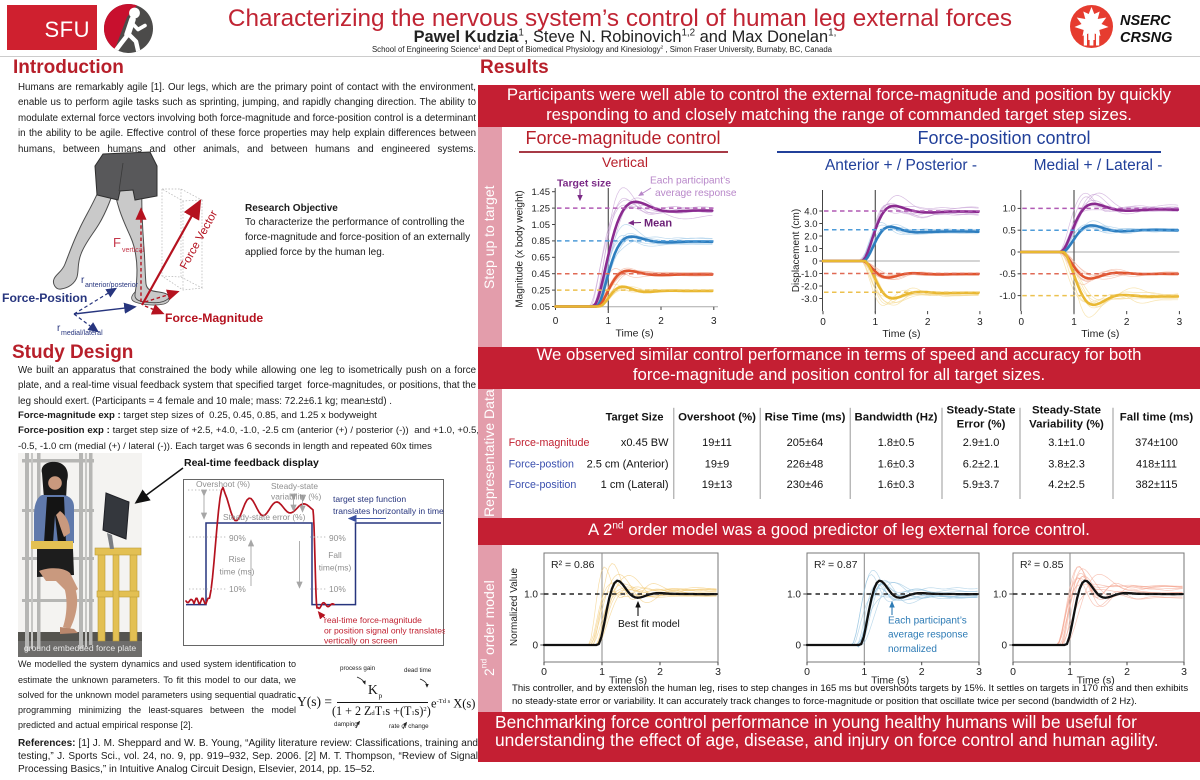 The height and width of the screenshot is (780, 1200). What do you see at coordinates (805, 418) in the screenshot?
I see `svg-text: Rise Time (ms)` at bounding box center [805, 418].